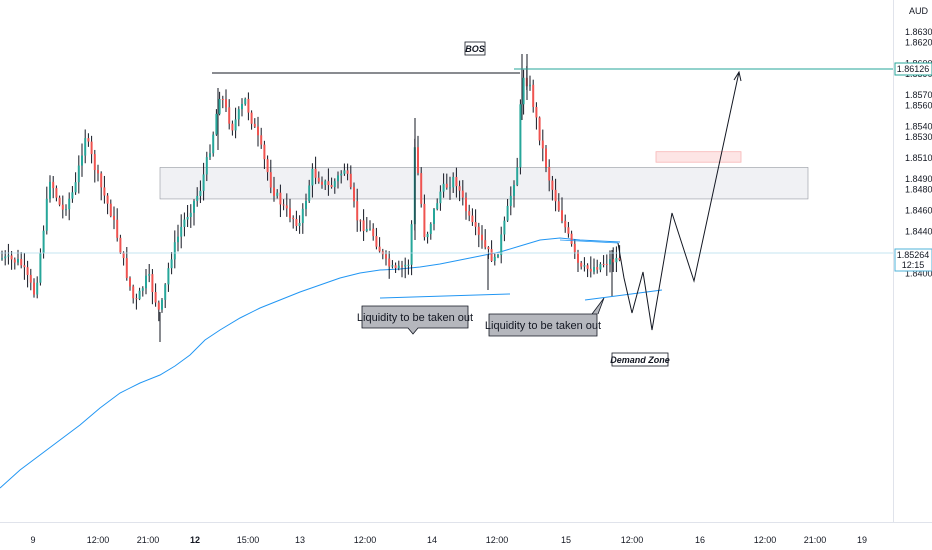  I want to click on time-tick-label: 21:00, so click(815, 540).